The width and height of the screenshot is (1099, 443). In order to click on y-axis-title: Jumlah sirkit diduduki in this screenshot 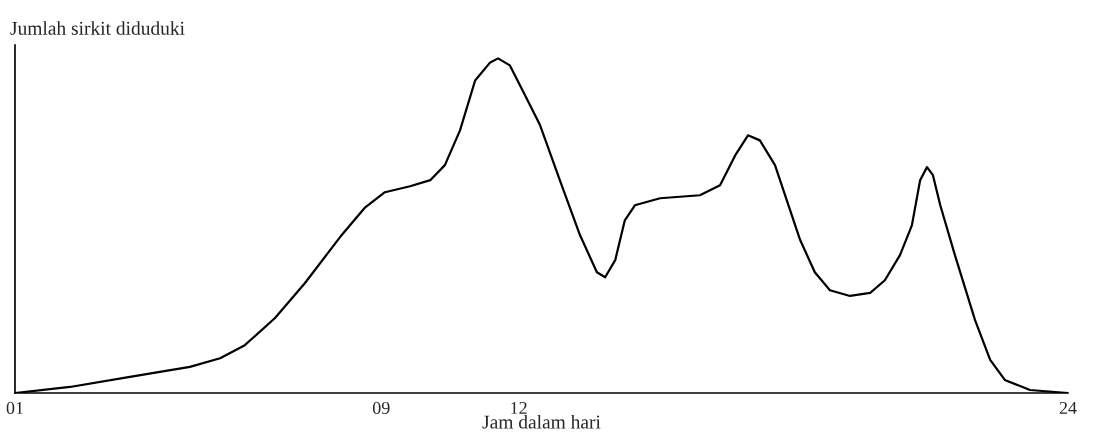, I will do `click(97, 28)`.